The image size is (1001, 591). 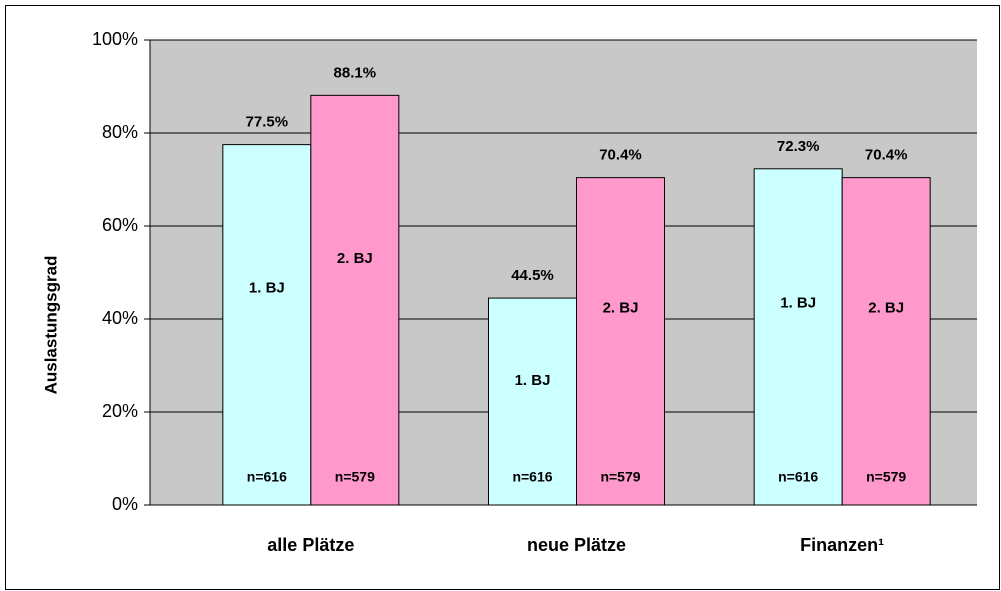 I want to click on y-tick-label: 20%, so click(x=120, y=411).